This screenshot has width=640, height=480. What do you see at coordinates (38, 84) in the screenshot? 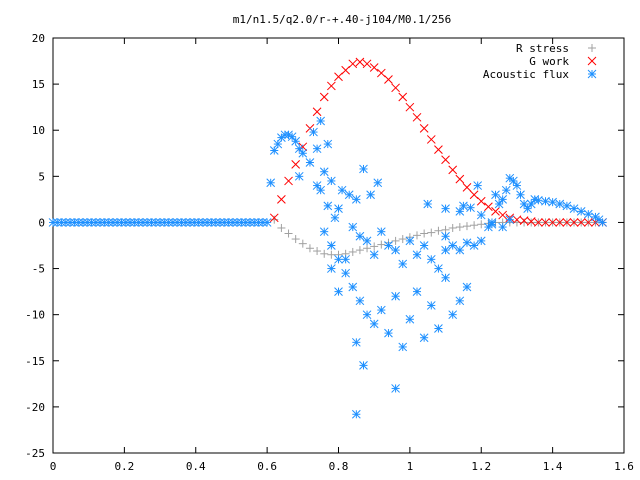
I see `y-tick-label: 15` at bounding box center [38, 84].